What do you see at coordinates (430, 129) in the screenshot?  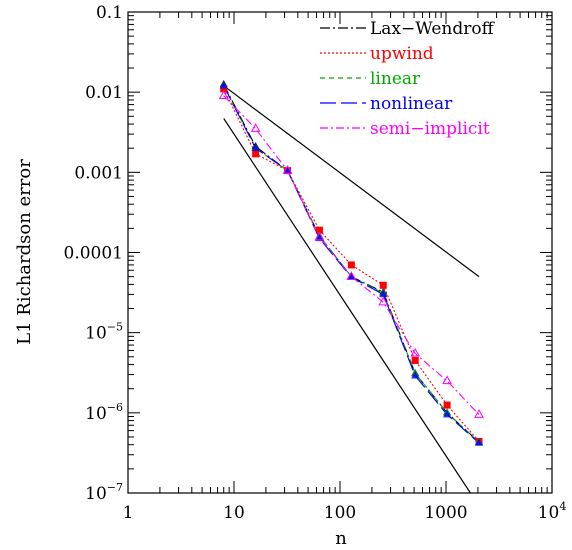 I see `legend-label: semi−implicit` at bounding box center [430, 129].